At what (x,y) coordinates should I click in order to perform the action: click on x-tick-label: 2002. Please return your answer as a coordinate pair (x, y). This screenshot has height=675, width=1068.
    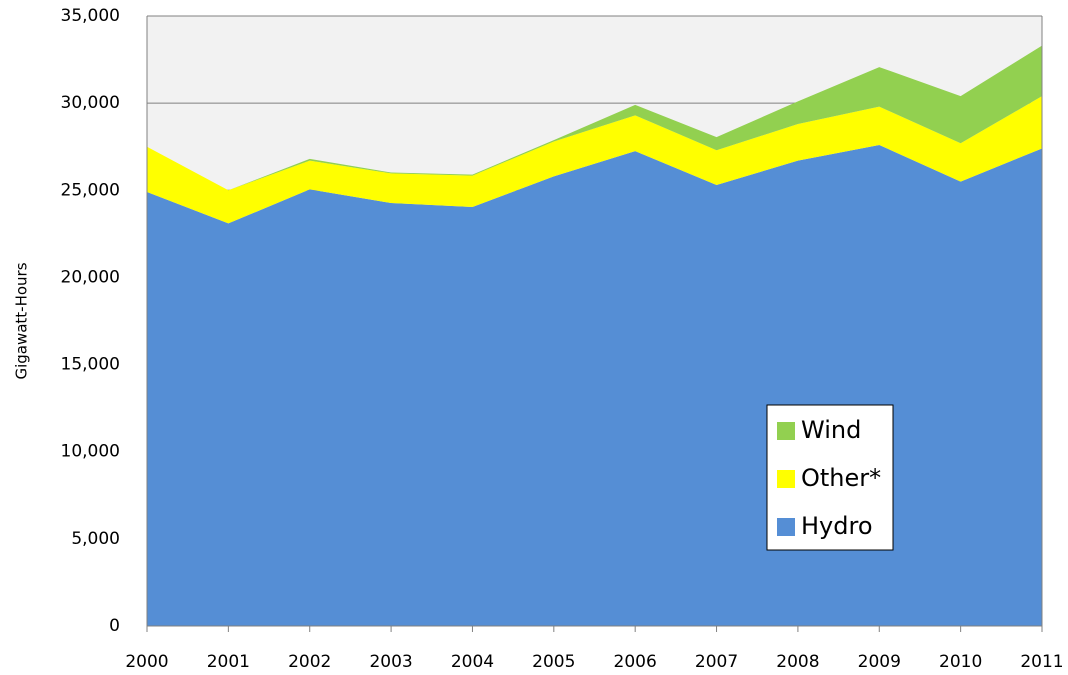
    Looking at the image, I should click on (309, 662).